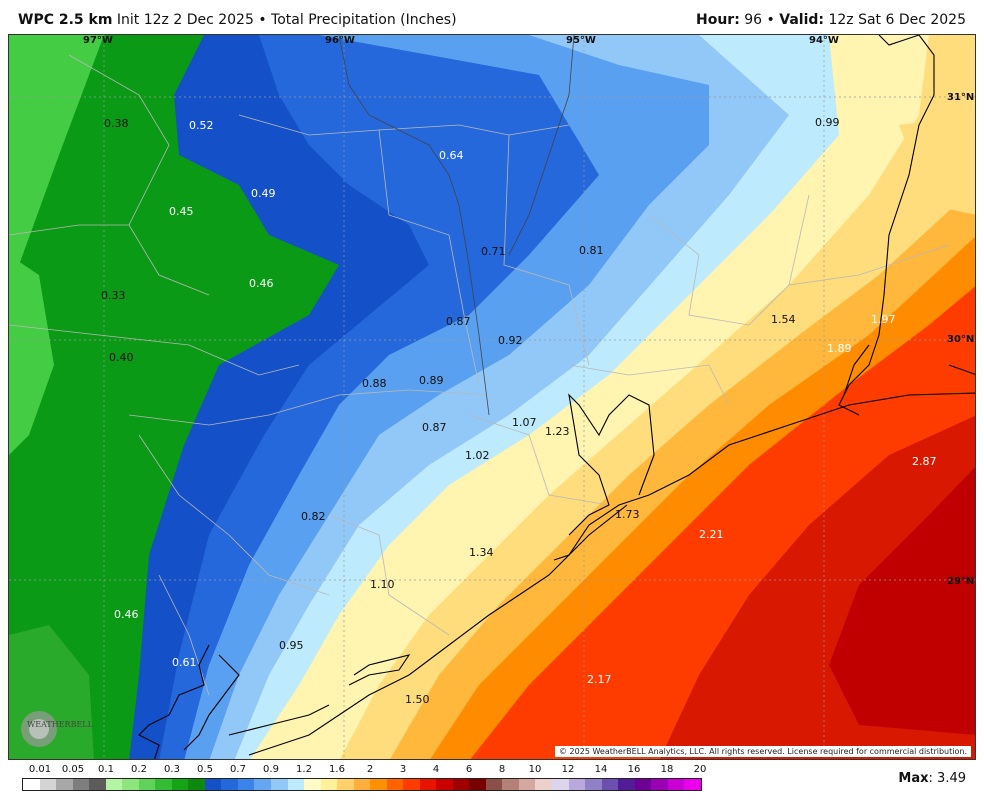 This screenshot has width=984, height=808. What do you see at coordinates (181, 211) in the screenshot?
I see `precip-value-label: 0.45` at bounding box center [181, 211].